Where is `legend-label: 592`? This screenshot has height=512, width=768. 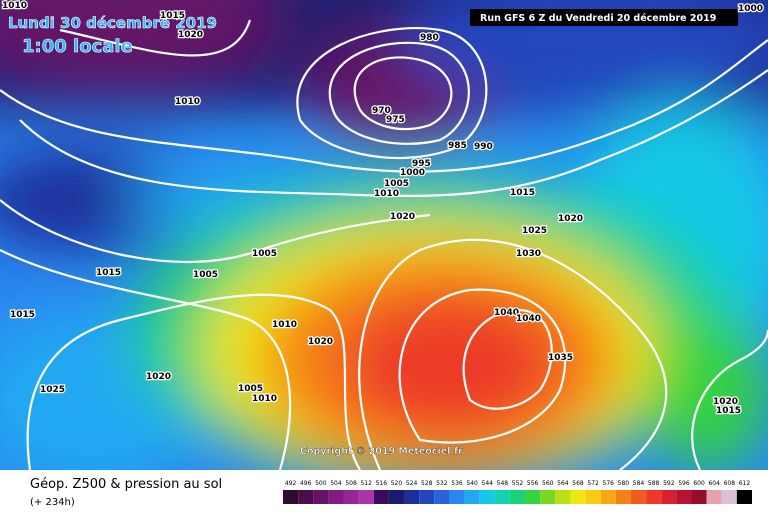
legend-label: 592 is located at coordinates (669, 483).